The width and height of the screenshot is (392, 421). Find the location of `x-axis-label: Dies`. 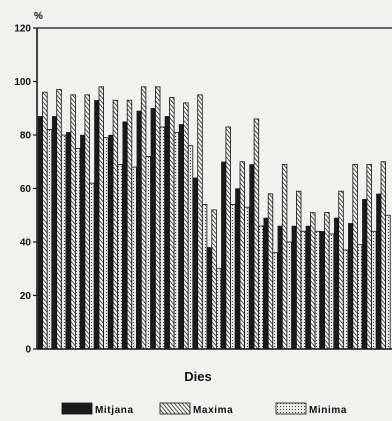

x-axis-label: Dies is located at coordinates (197, 376).